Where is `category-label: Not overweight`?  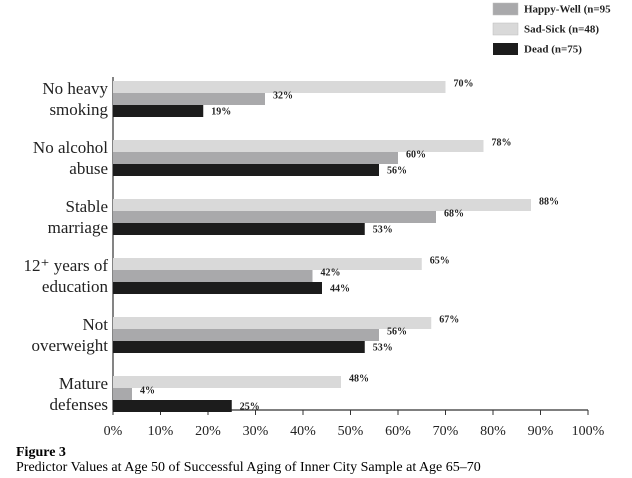 category-label: Not overweight is located at coordinates (69, 335).